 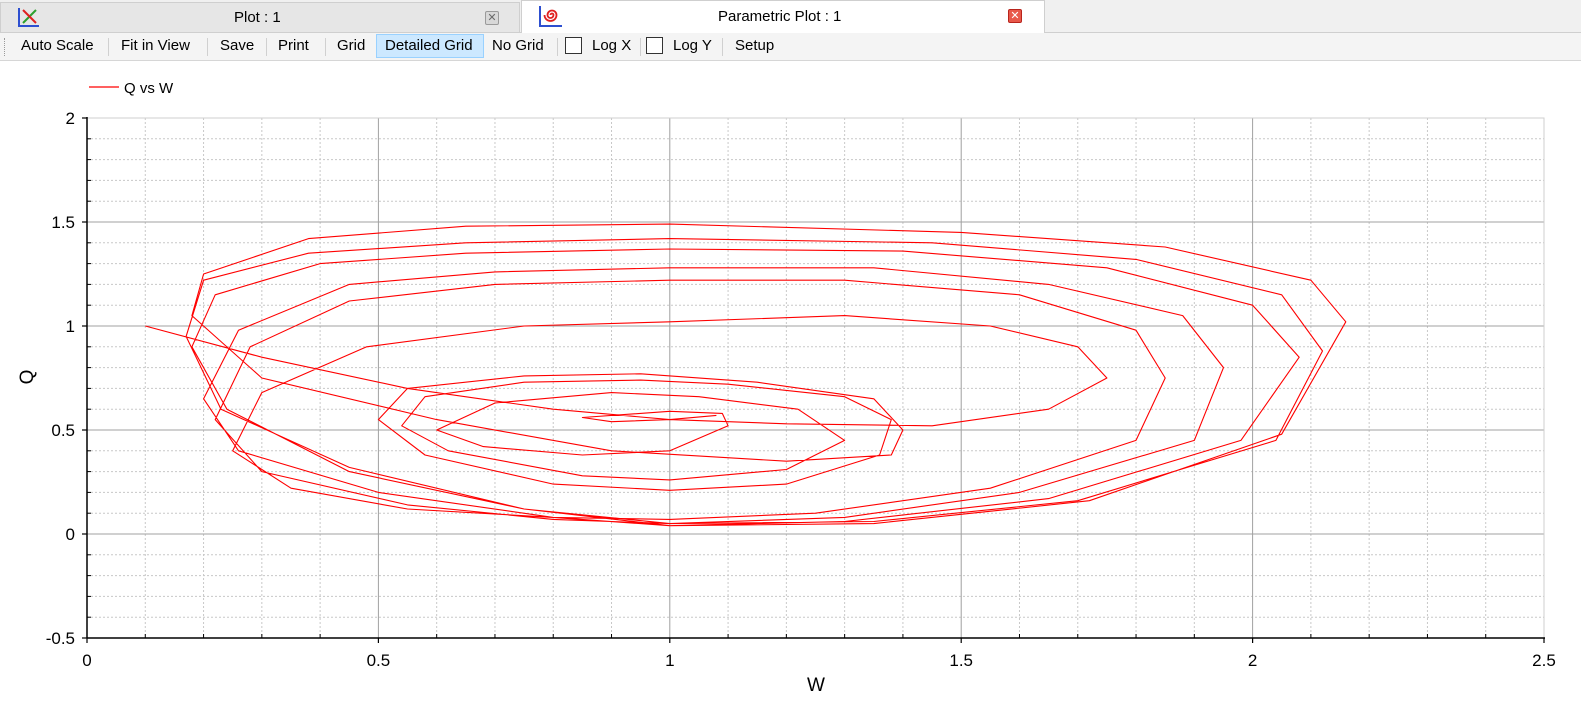 I want to click on tab-title: Plot : 1, so click(x=257, y=17).